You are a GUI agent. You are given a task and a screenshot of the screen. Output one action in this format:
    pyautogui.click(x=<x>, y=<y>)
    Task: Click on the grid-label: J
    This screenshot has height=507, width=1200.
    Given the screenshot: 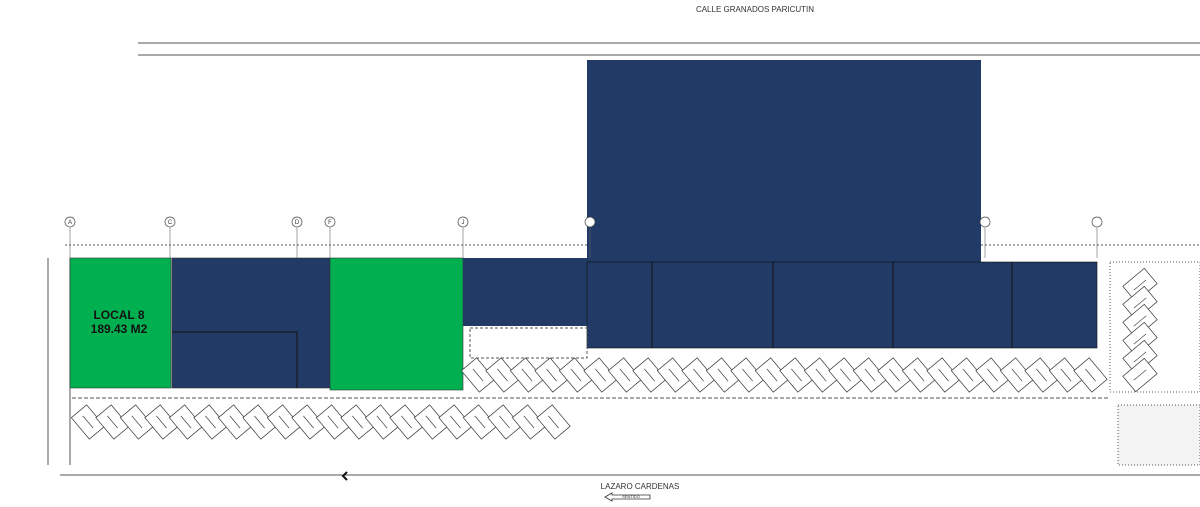 What is the action you would take?
    pyautogui.click(x=463, y=223)
    